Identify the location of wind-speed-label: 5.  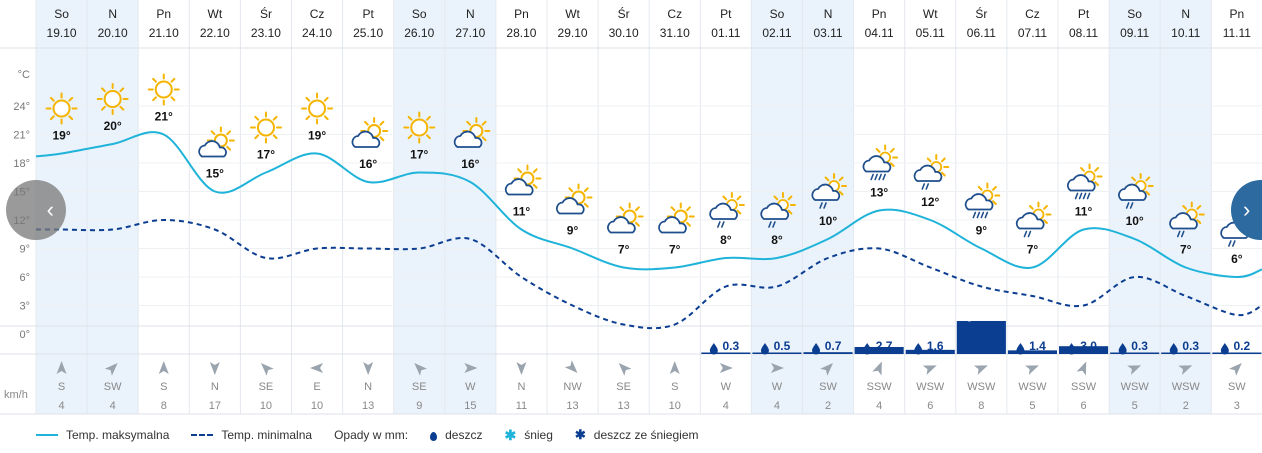
(1135, 406).